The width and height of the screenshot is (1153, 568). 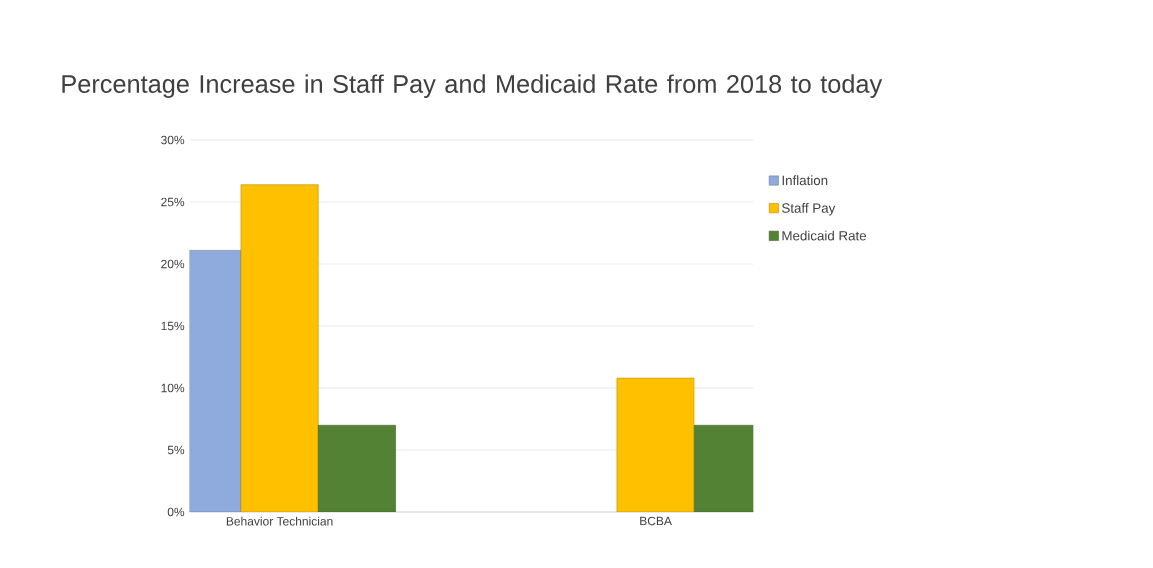 I want to click on y-tick-label: 20%, so click(x=173, y=264).